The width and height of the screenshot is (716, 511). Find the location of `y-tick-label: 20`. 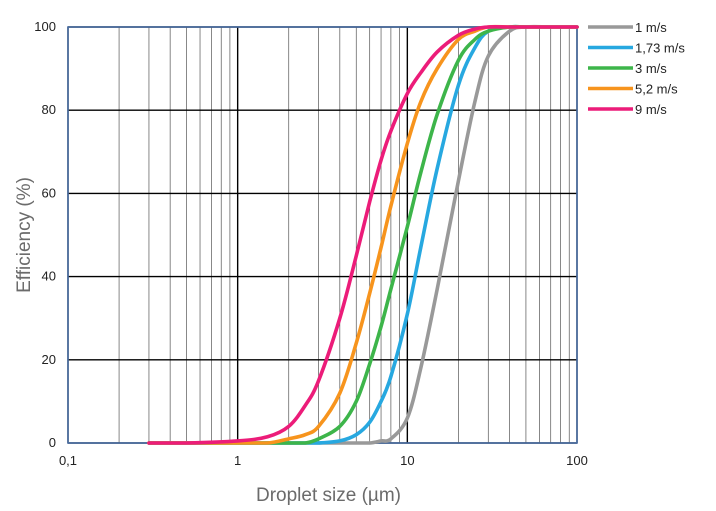

y-tick-label: 20 is located at coordinates (49, 359).